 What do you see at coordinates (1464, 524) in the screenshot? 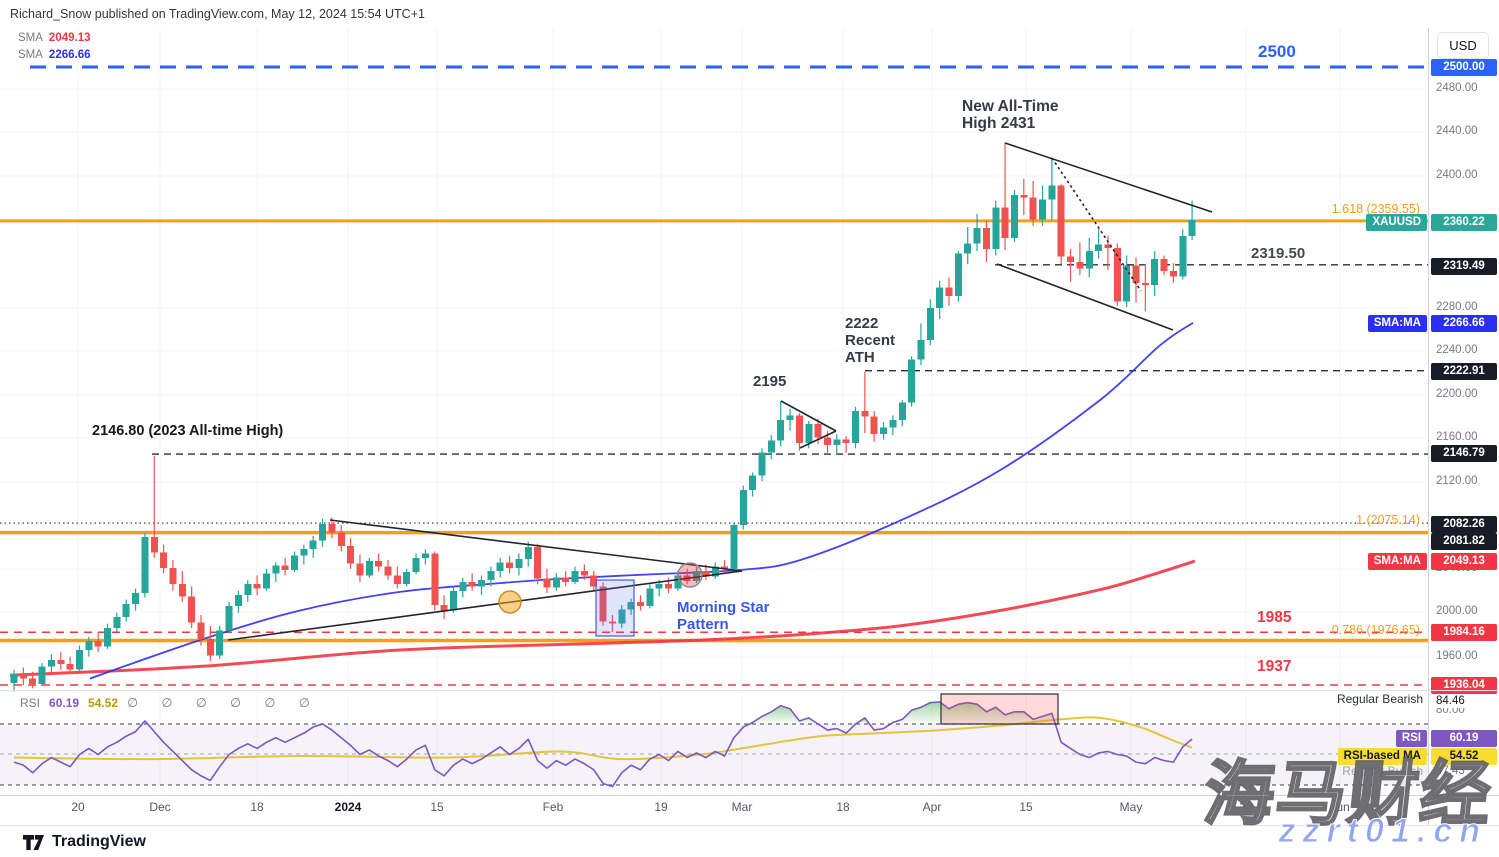
I see `price-axis-chip: 2082.26` at bounding box center [1464, 524].